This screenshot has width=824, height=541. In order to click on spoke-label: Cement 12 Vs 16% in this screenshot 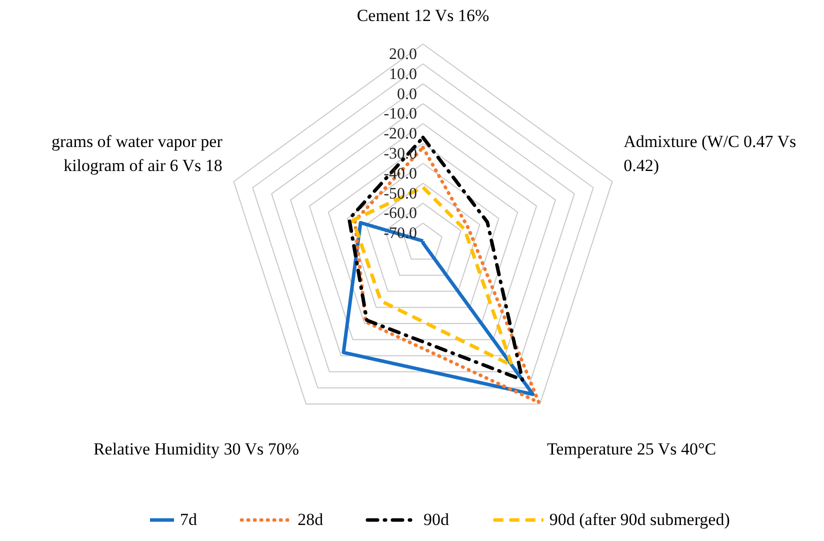, I will do `click(423, 16)`.